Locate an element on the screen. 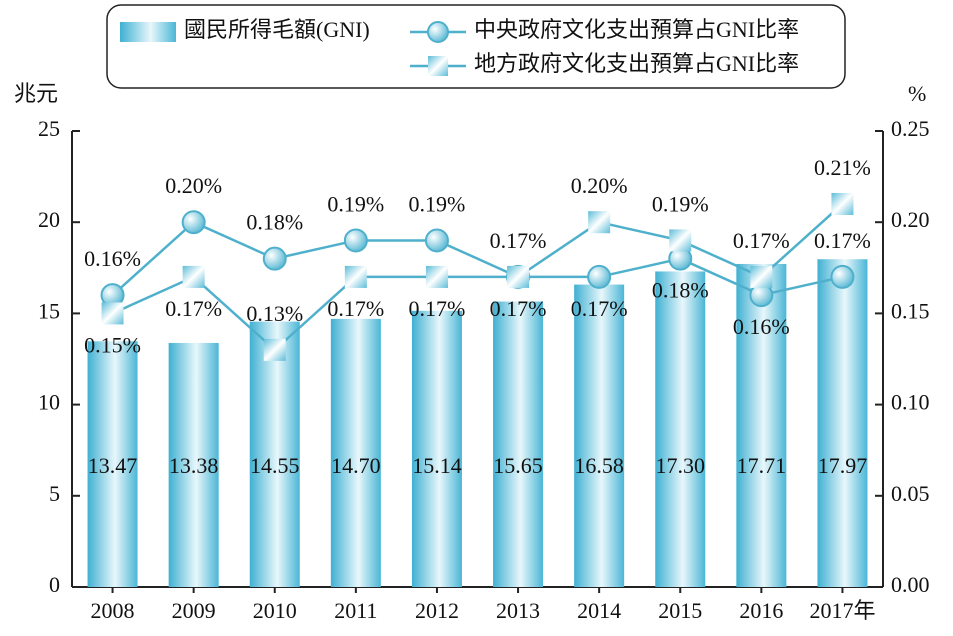 The width and height of the screenshot is (953, 636). y-tick-label: 25 is located at coordinates (49, 128).